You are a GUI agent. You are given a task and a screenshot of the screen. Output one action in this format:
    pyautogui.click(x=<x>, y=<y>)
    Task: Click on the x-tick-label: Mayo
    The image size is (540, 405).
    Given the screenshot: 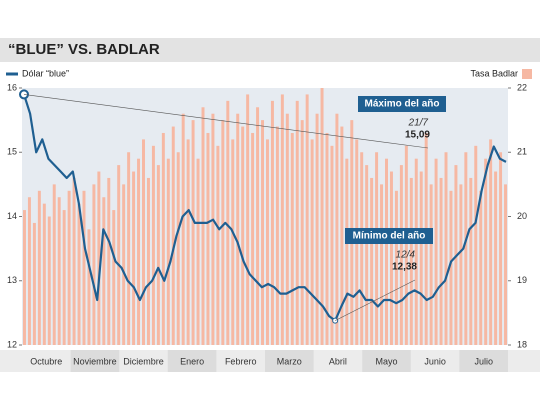 What is the action you would take?
    pyautogui.click(x=386, y=361)
    